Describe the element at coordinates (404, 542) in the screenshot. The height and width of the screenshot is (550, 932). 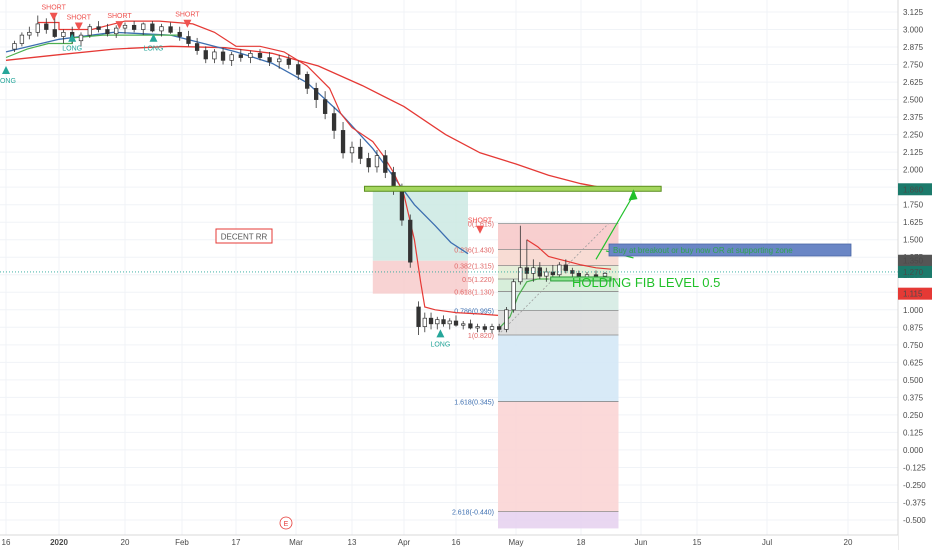
I see `x-tick-label: Apr` at that location.